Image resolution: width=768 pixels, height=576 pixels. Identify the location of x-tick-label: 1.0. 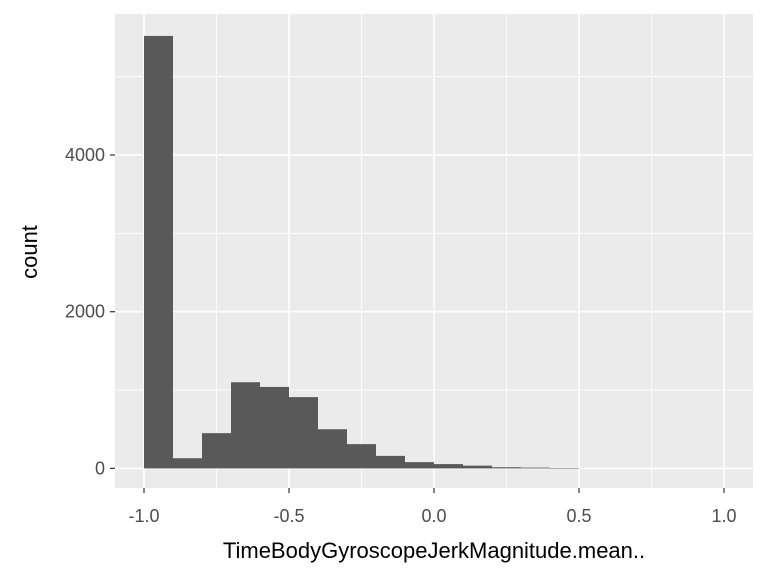
(723, 516).